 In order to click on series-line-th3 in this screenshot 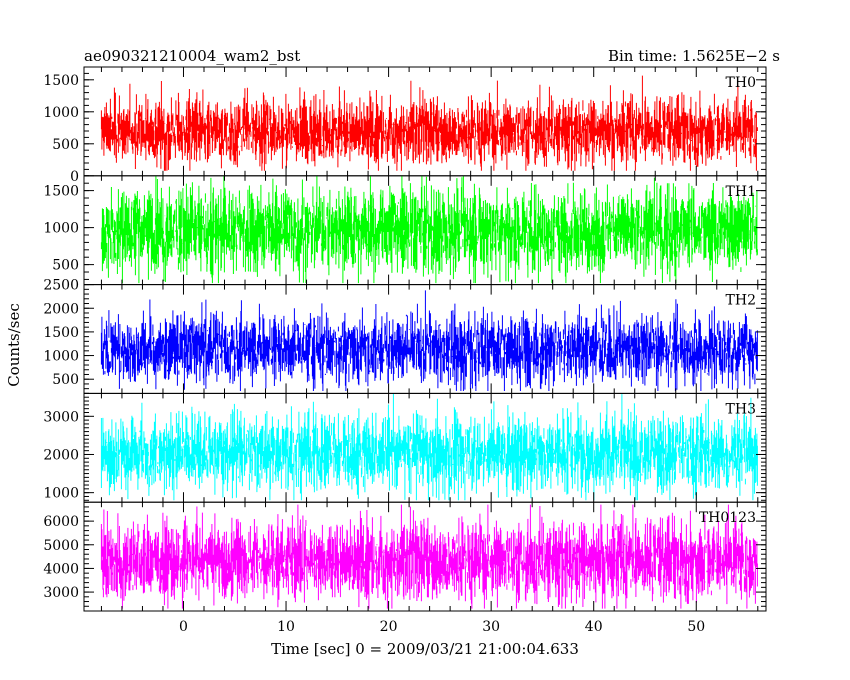, I will do `click(429, 447)`.